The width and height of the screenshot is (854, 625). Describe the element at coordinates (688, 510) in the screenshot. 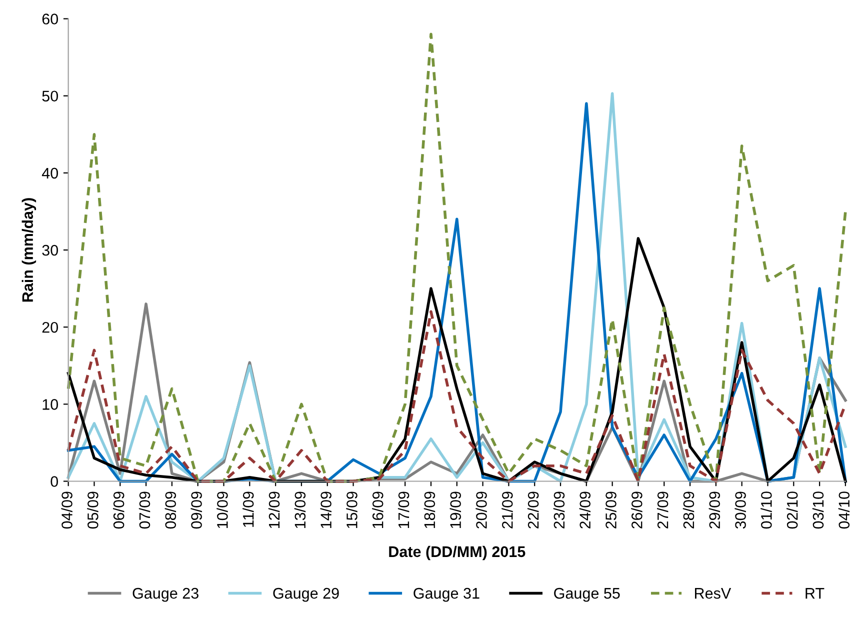

I see `x-tick-label: 28/09` at that location.